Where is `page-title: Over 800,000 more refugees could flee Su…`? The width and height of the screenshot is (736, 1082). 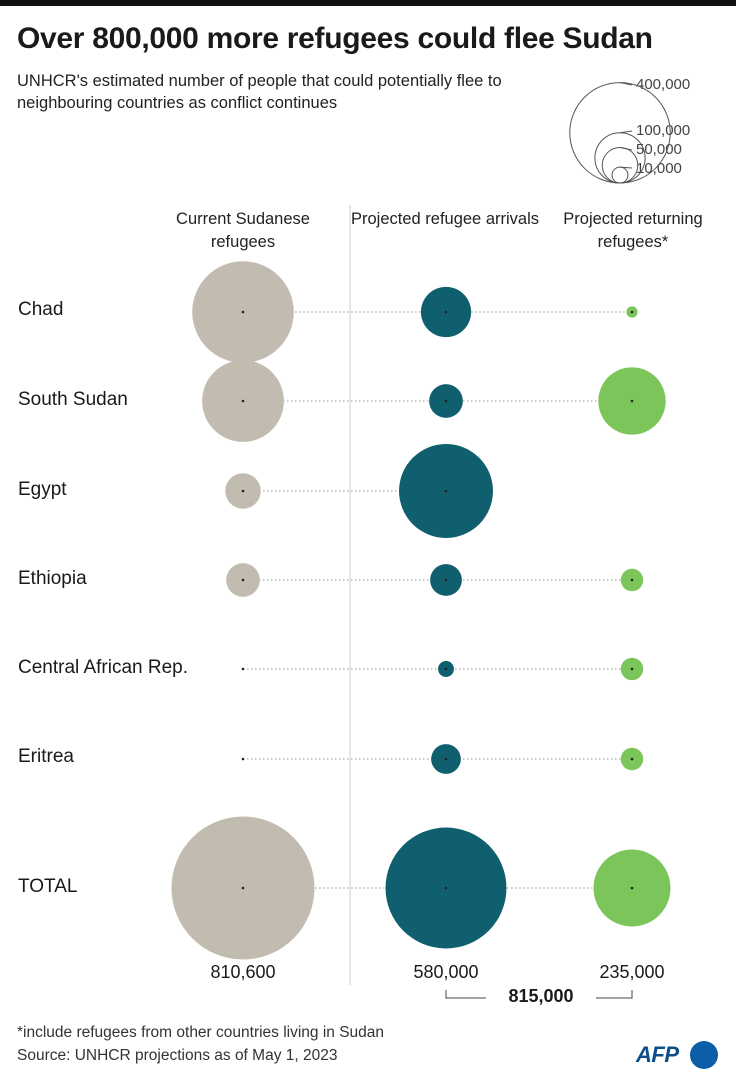
page-title: Over 800,000 more refugees could flee Su… is located at coordinates (335, 38).